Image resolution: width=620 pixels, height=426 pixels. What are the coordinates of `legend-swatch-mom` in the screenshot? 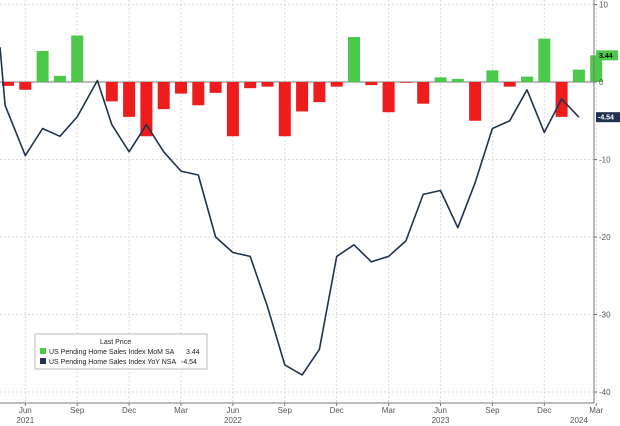 It's located at (43, 351).